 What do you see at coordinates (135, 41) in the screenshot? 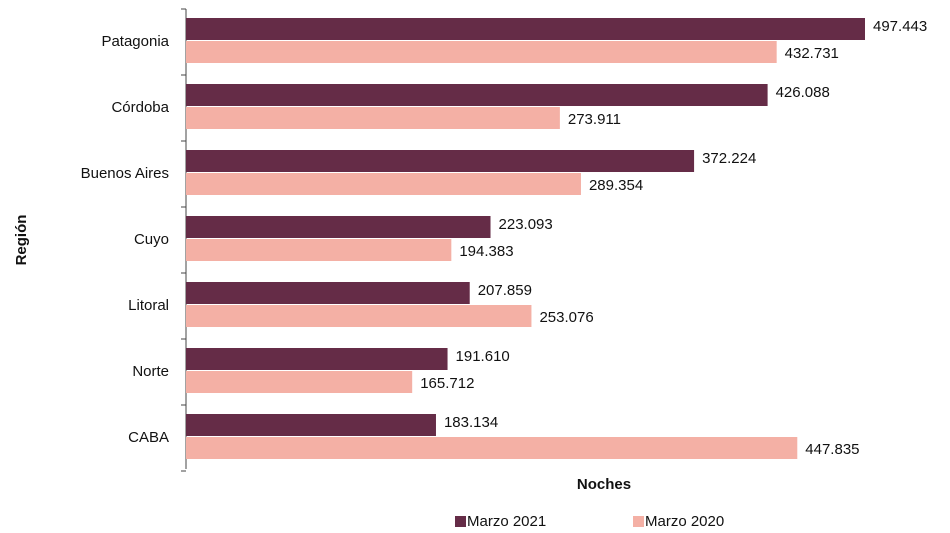
I see `y-tick-label: Patagonia` at bounding box center [135, 41].